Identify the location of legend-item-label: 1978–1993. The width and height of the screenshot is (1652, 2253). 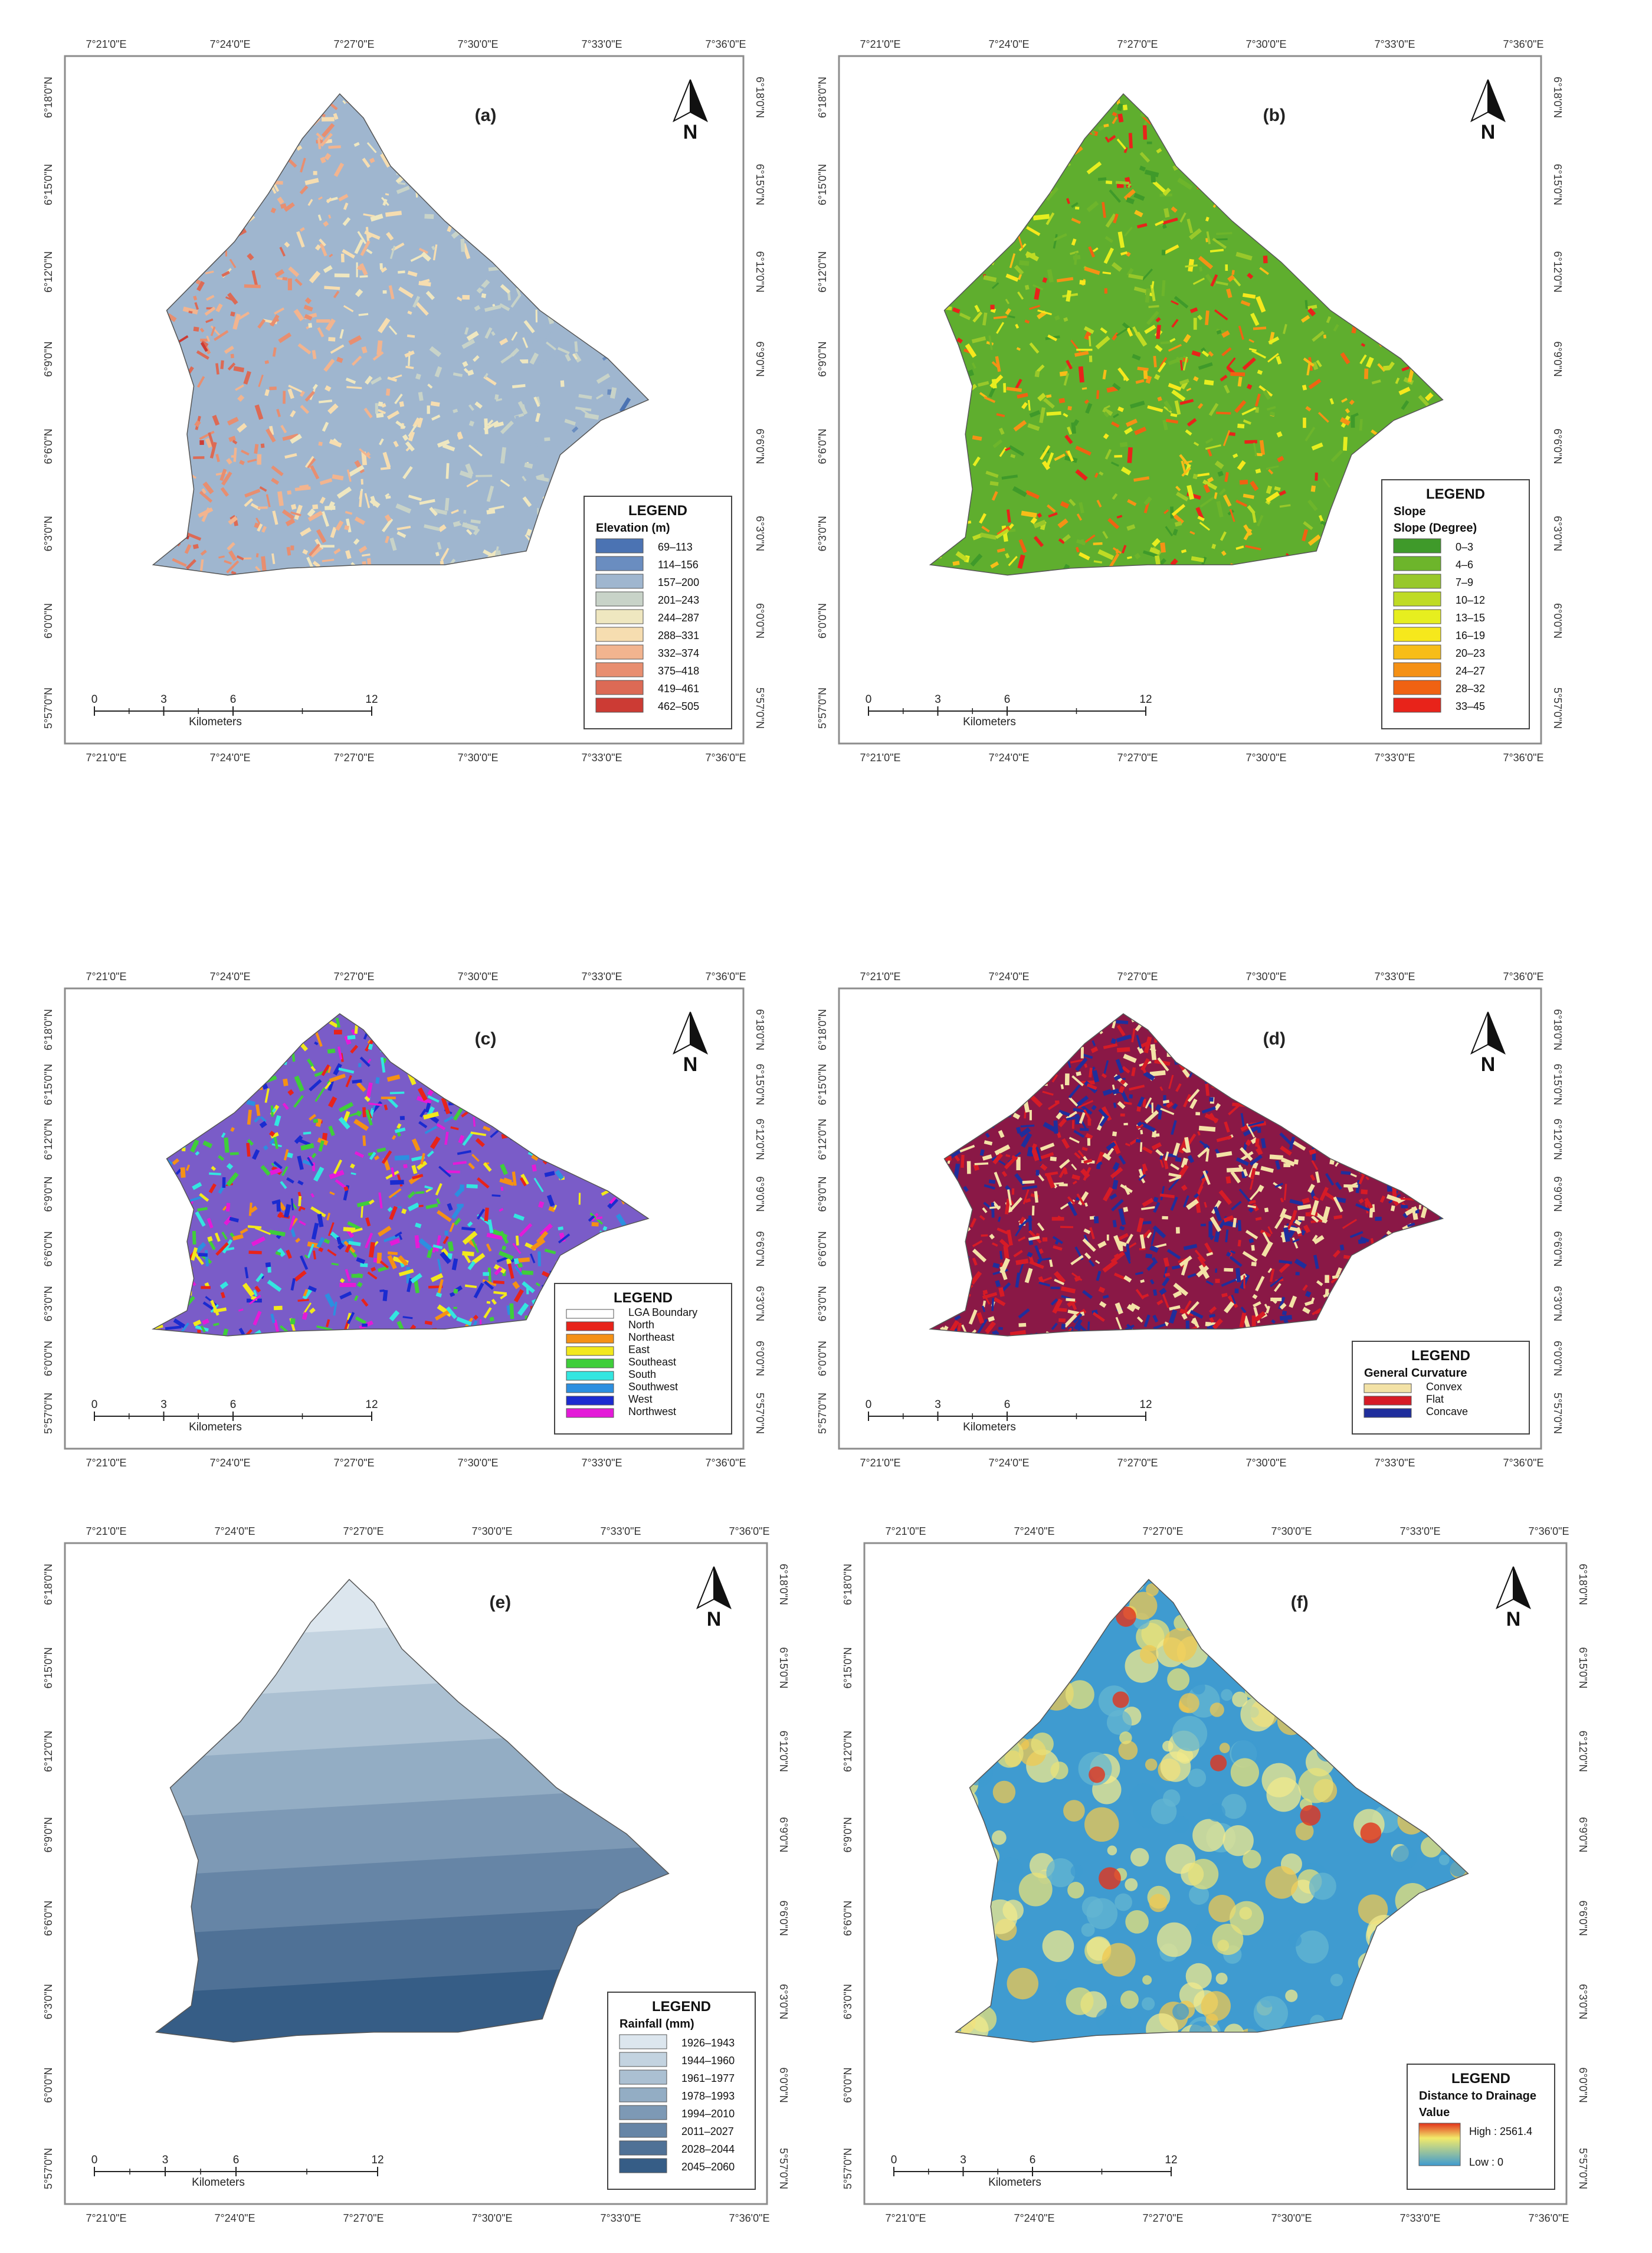
(708, 2096).